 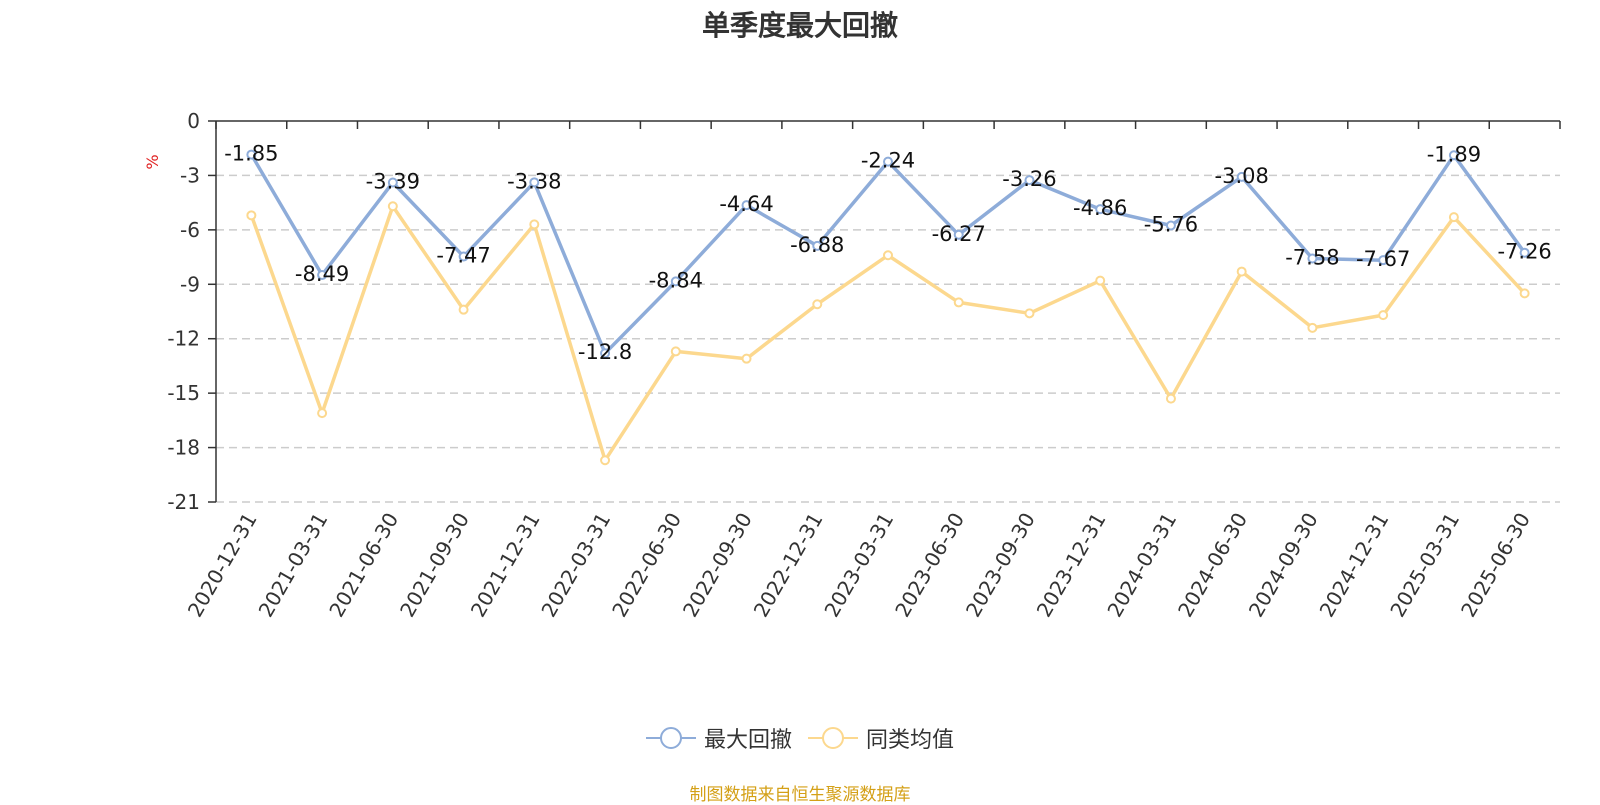 I want to click on data-label: -3.26, so click(x=1029, y=179).